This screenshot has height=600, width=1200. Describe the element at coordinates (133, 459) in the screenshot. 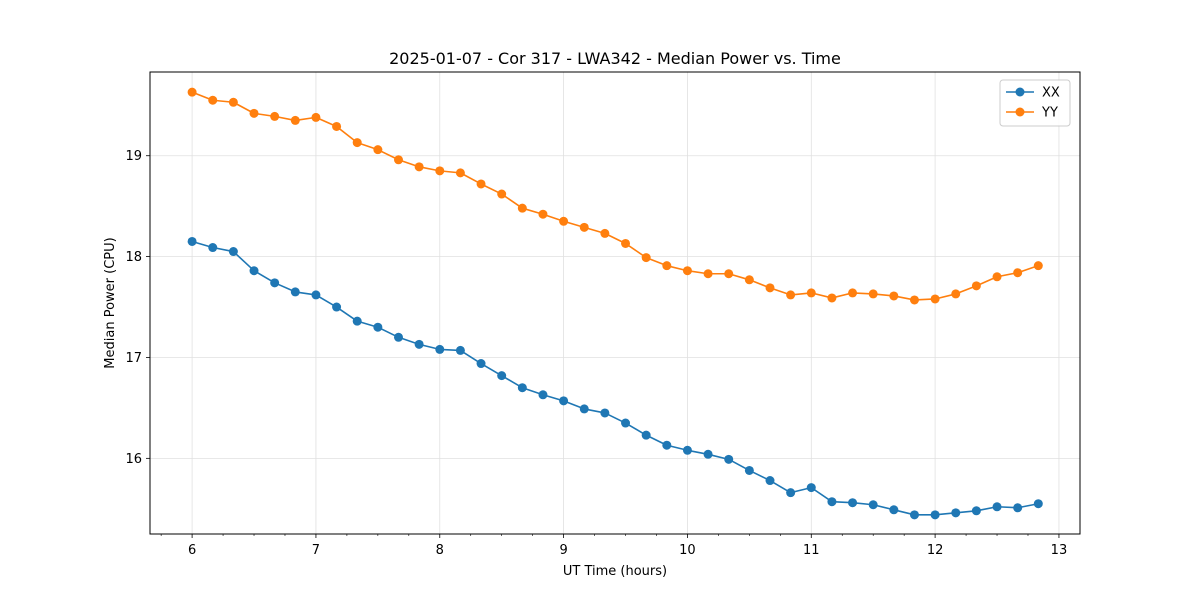

I see `y-tick-label: 16` at that location.